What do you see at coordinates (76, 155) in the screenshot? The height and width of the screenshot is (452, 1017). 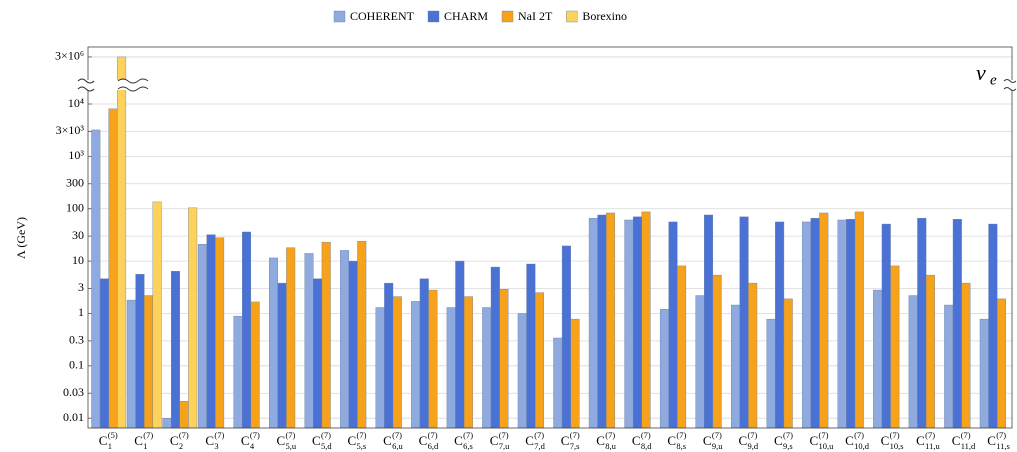 I see `y-tick-label: 10³` at bounding box center [76, 155].